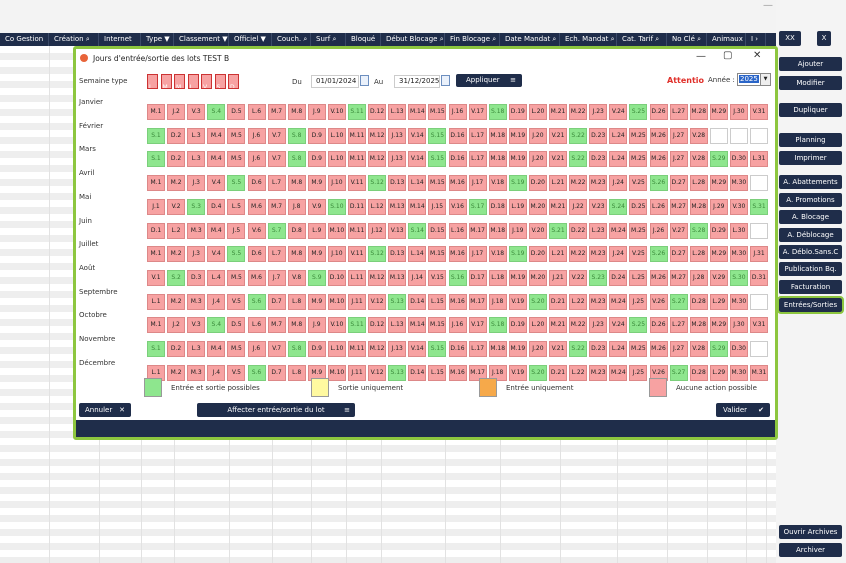 This screenshot has height=563, width=846. What do you see at coordinates (236, 183) in the screenshot?
I see `day-cell: S.5` at bounding box center [236, 183].